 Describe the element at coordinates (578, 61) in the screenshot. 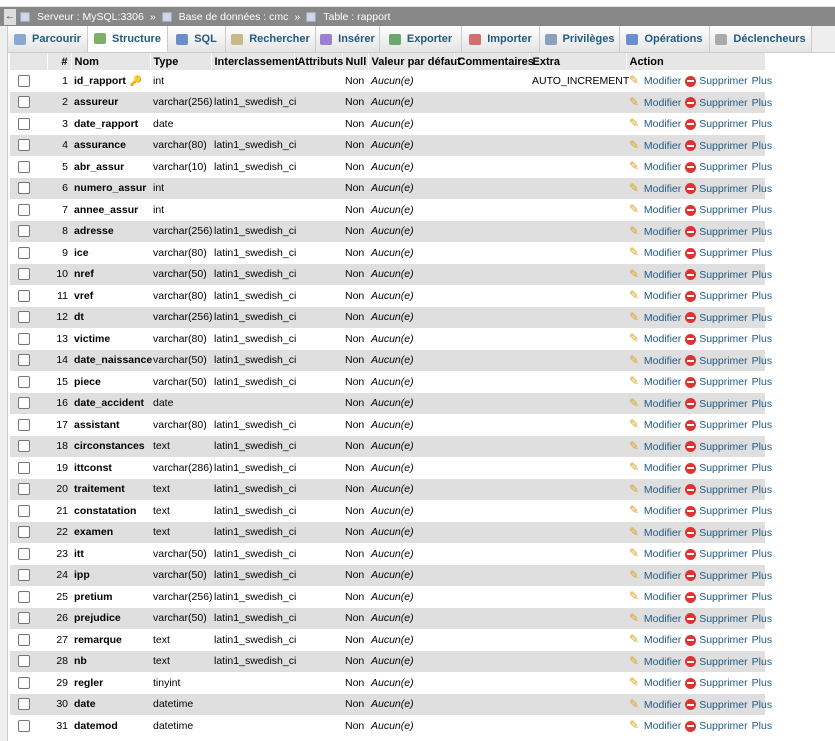

I see `header-extra: Extra` at that location.